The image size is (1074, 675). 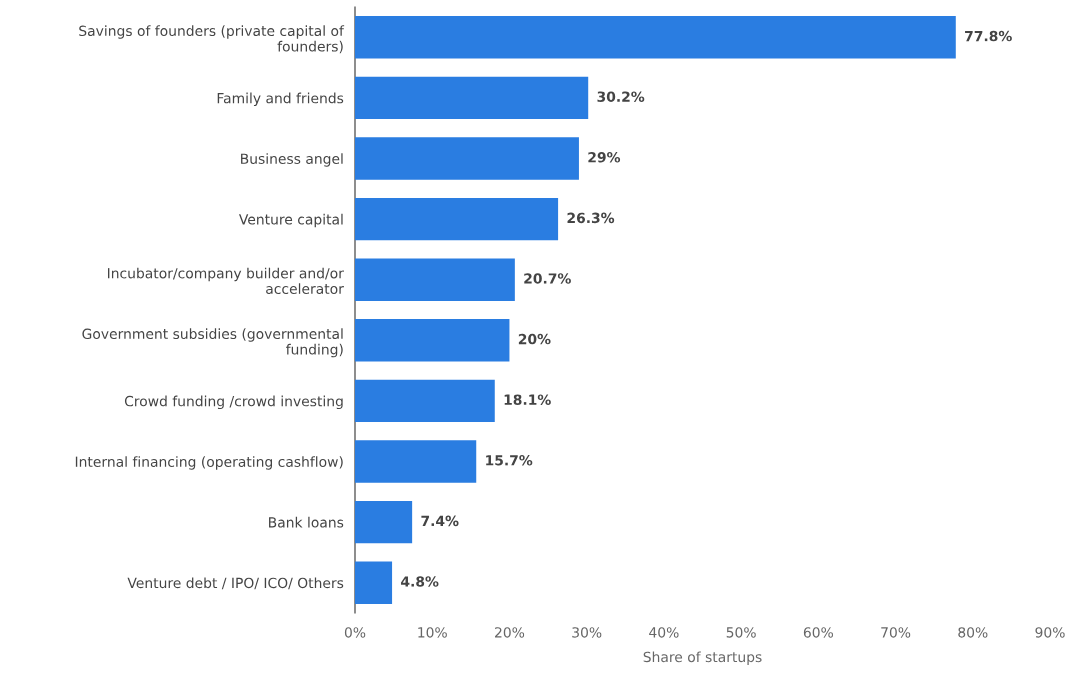 I want to click on data-label: 18.1%, so click(x=527, y=399).